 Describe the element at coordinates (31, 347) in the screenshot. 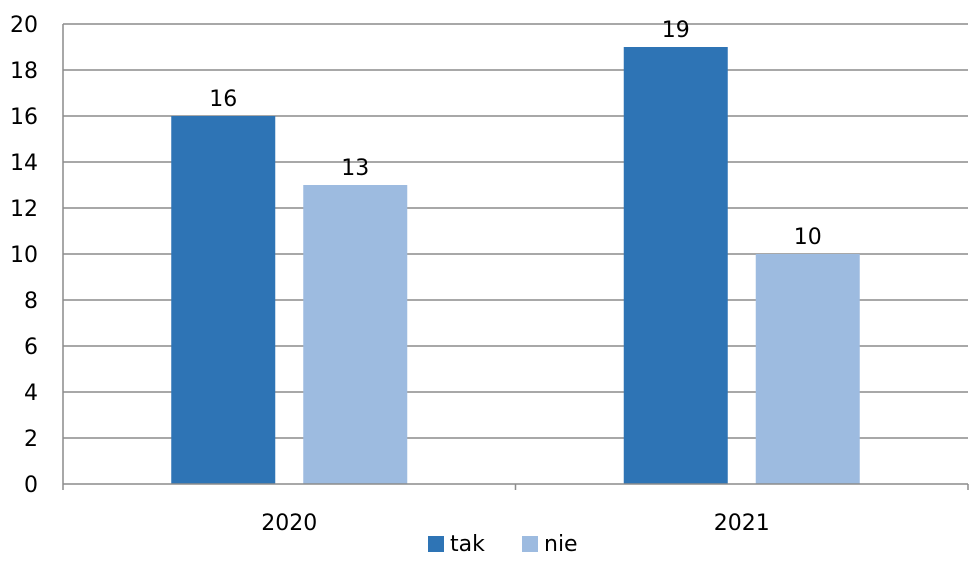

I see `y-tick-label: 6` at that location.